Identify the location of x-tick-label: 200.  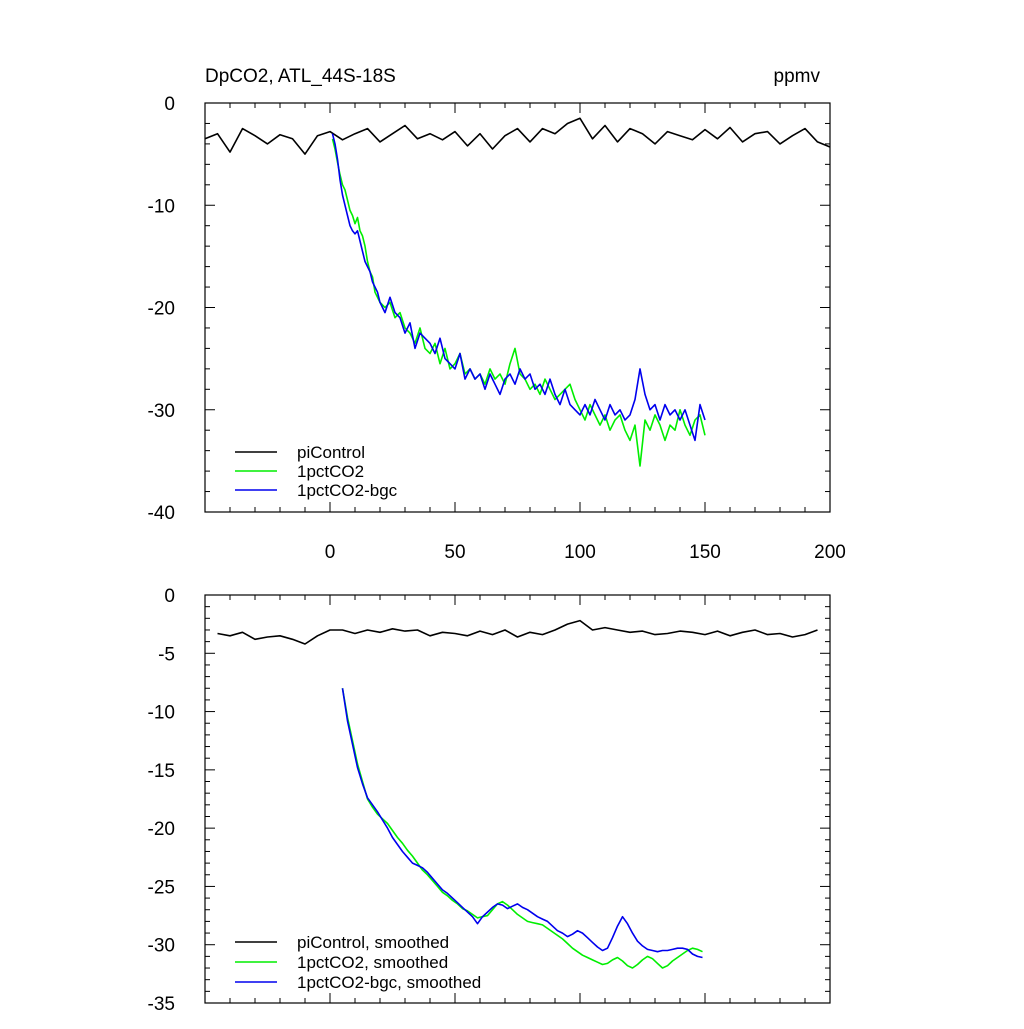
(830, 552).